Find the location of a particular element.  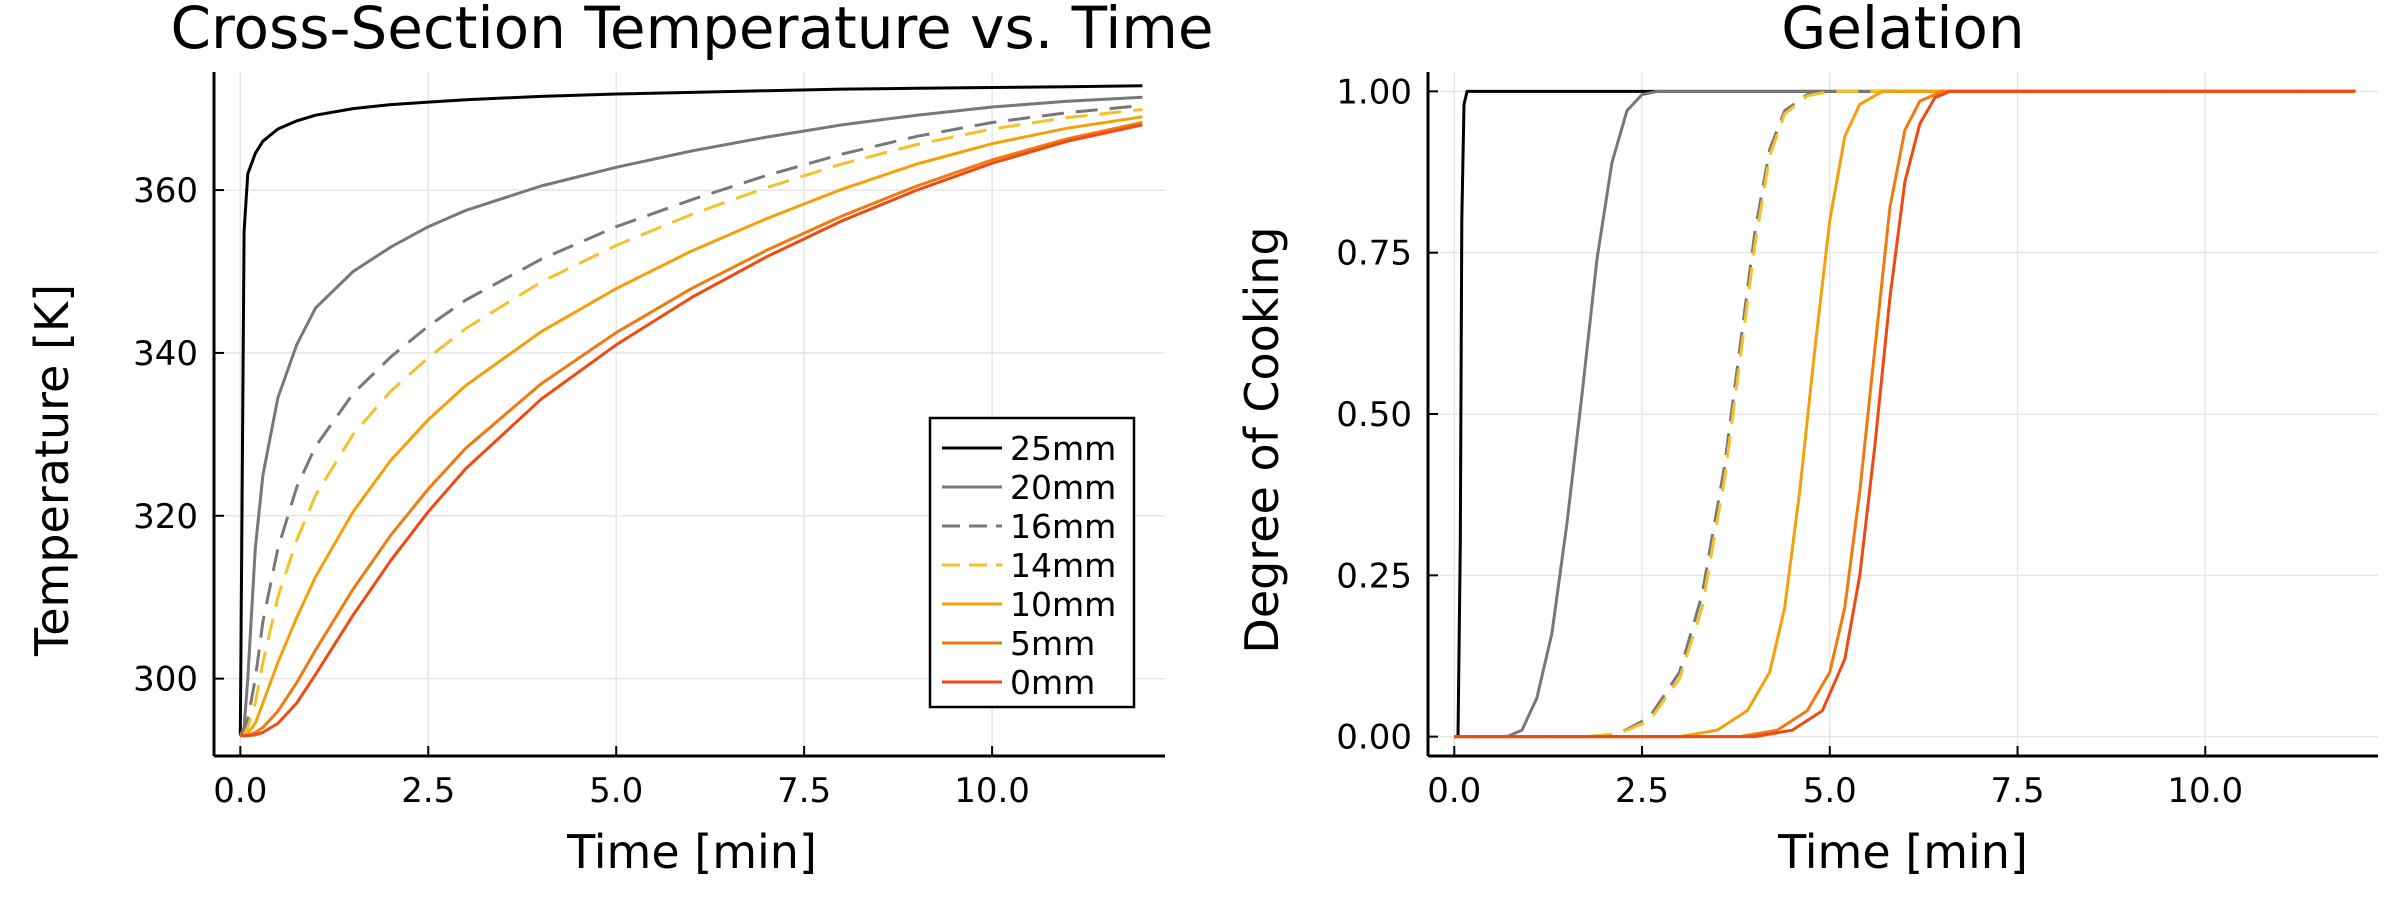

legend-label: 20mm is located at coordinates (1063, 487).